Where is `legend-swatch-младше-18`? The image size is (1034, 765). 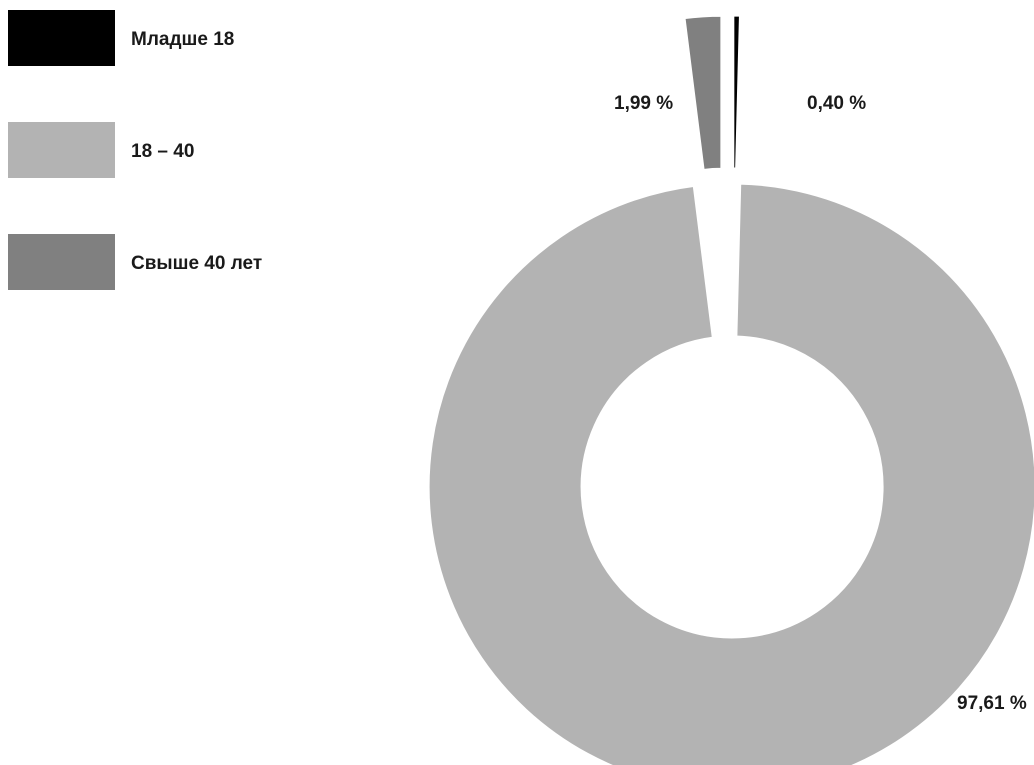
legend-swatch-младше-18 is located at coordinates (61, 38).